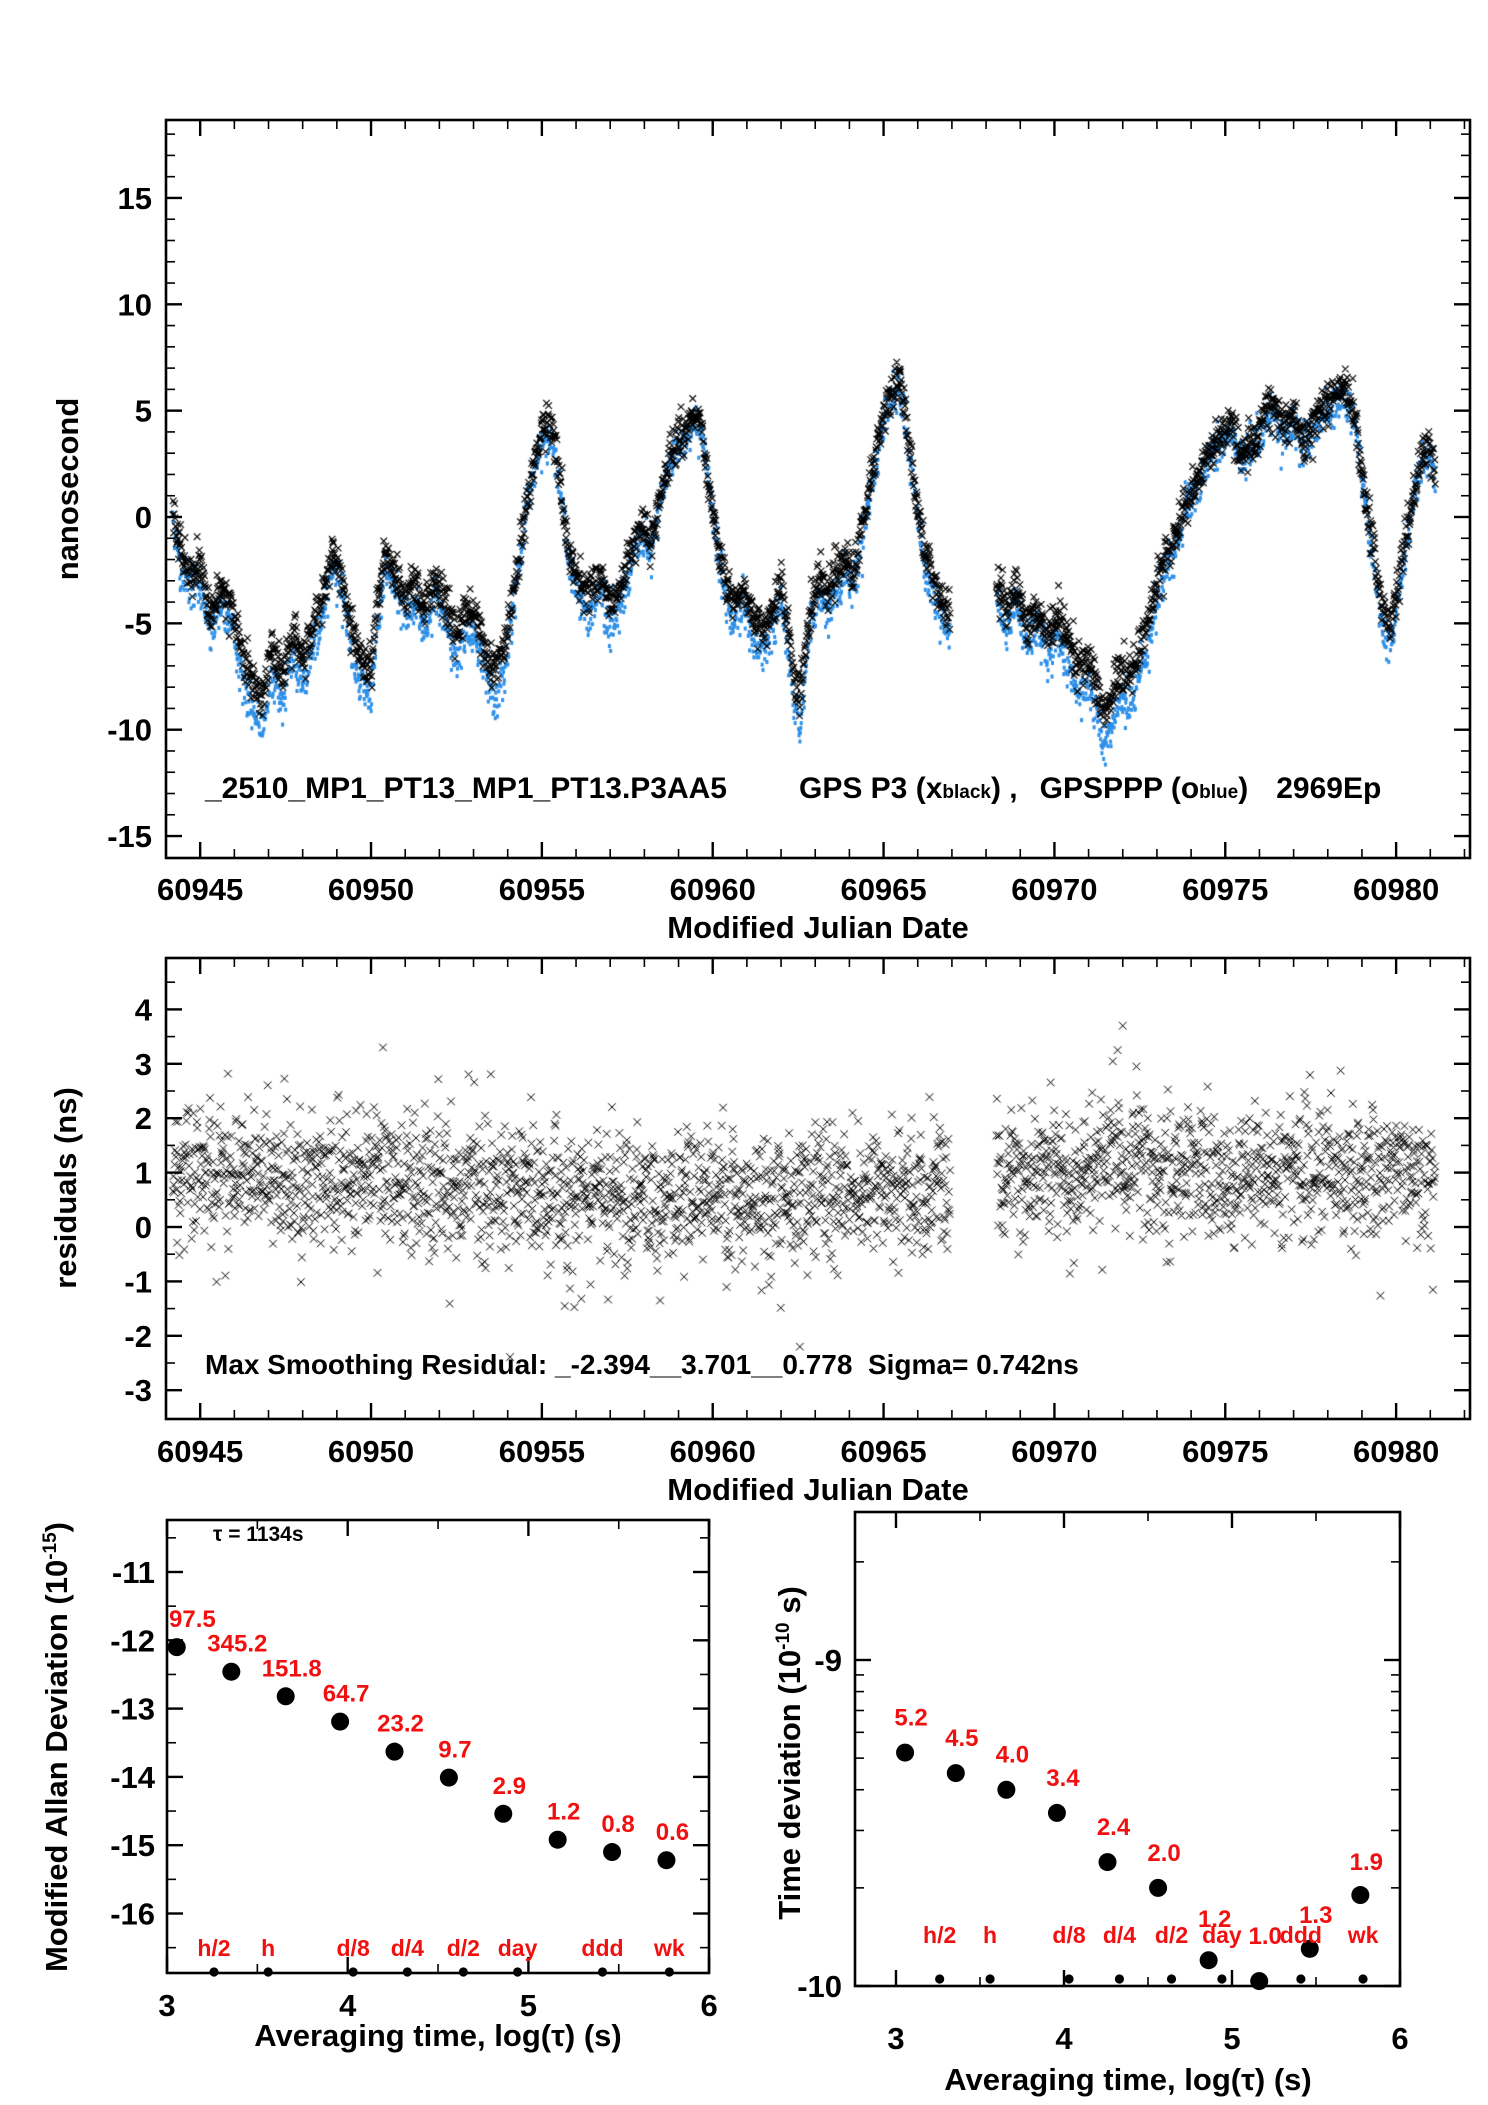  Describe the element at coordinates (1329, 788) in the screenshot. I see `epoch-count-label: 2969Ep` at that location.